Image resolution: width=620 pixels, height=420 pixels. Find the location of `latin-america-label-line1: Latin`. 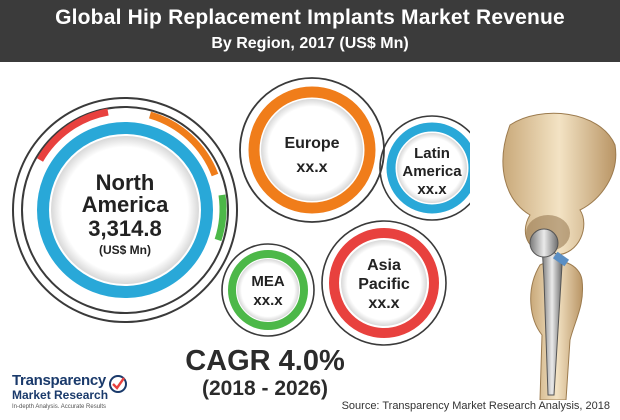

latin-america-label-line1: Latin is located at coordinates (432, 153).